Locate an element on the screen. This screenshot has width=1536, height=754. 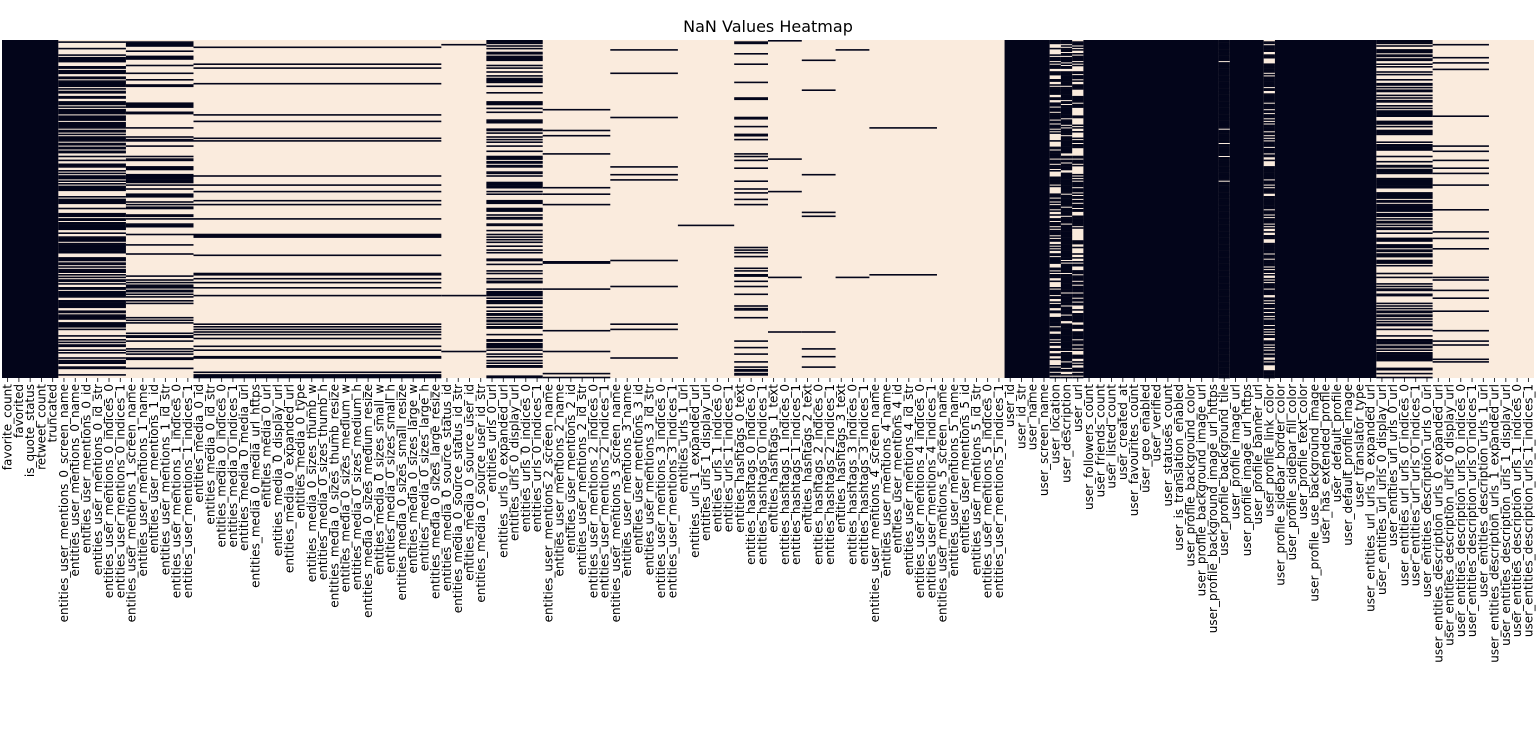
x-tick-label: user_entities_description_urls_1_url is located at coordinates (1483, 490).